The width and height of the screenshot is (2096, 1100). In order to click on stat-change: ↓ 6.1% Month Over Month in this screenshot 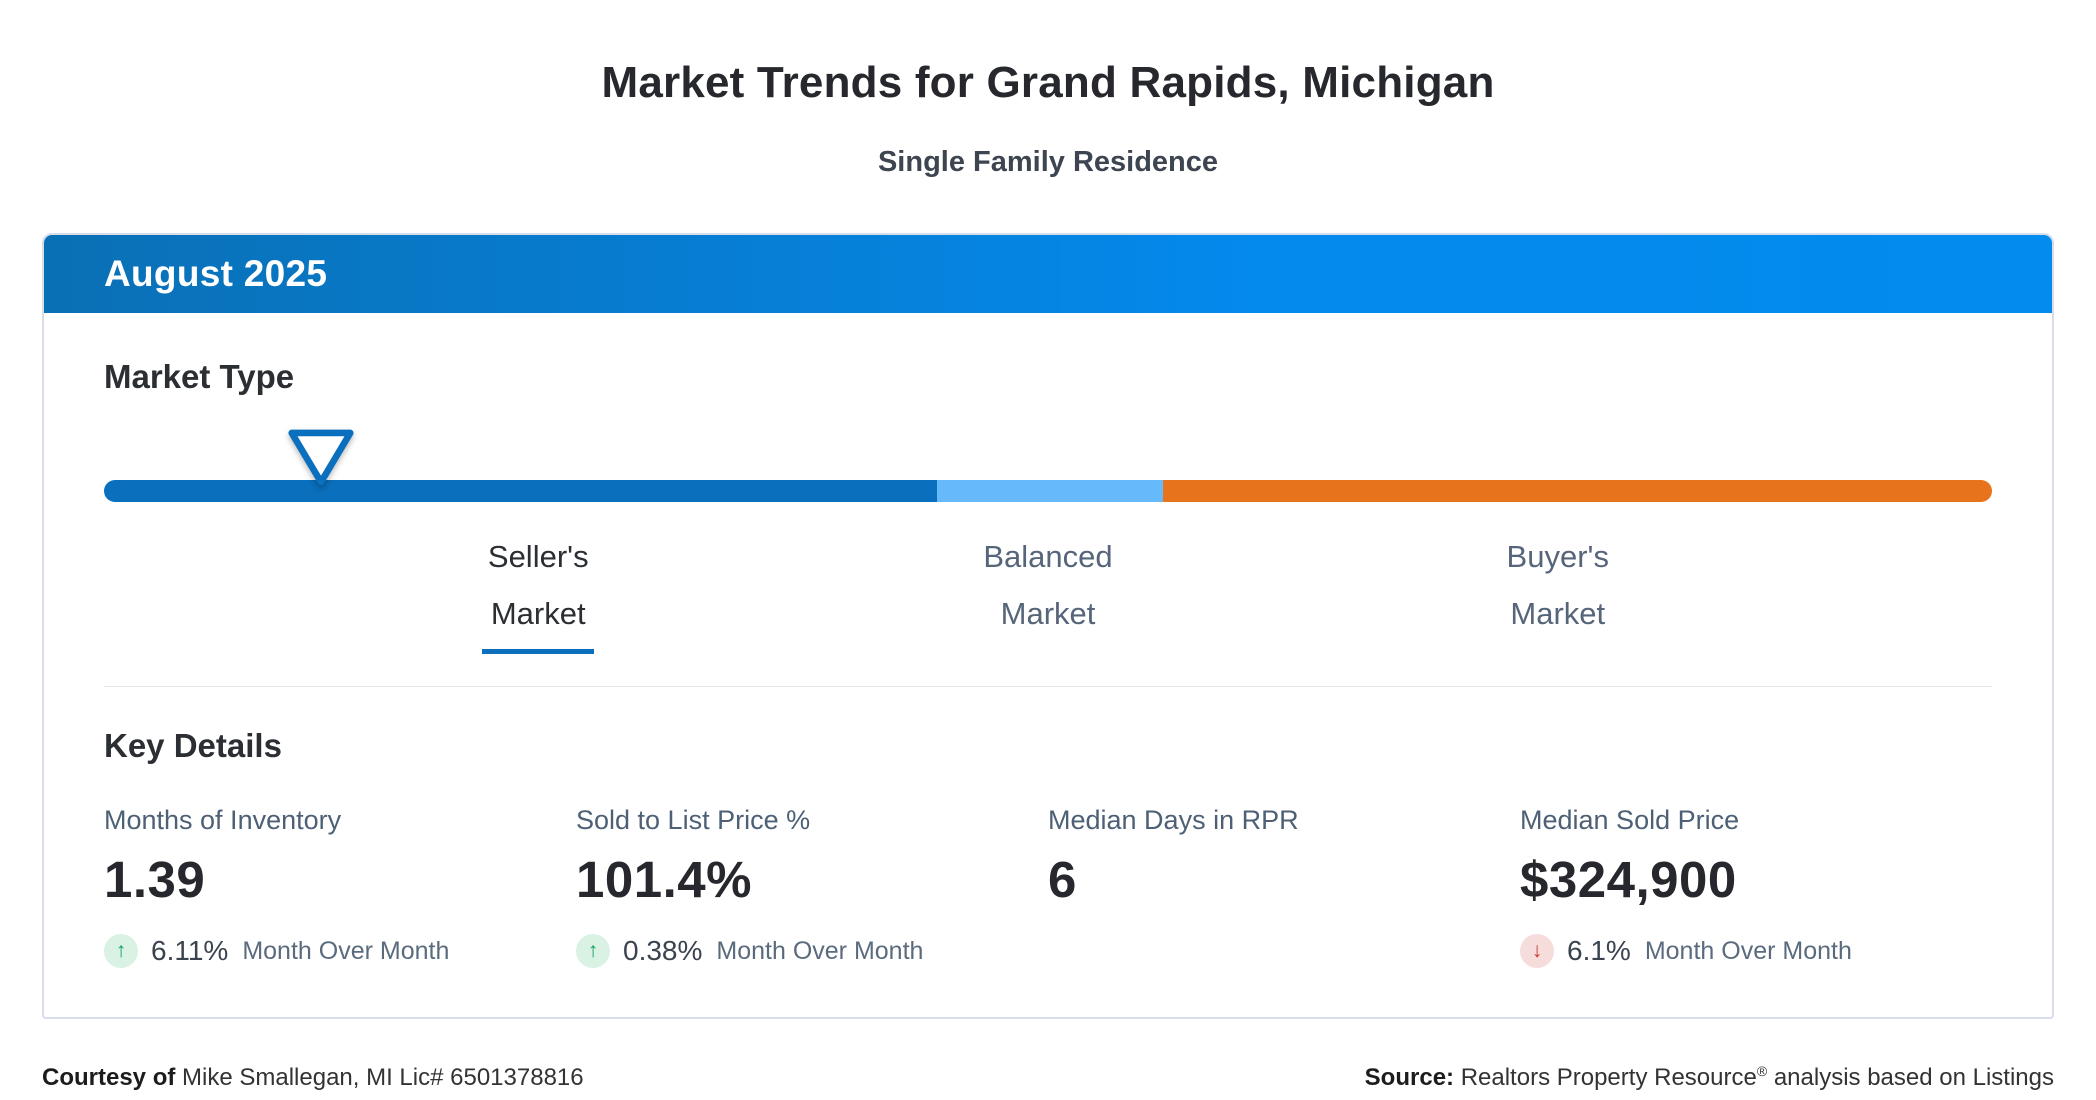, I will do `click(1756, 951)`.